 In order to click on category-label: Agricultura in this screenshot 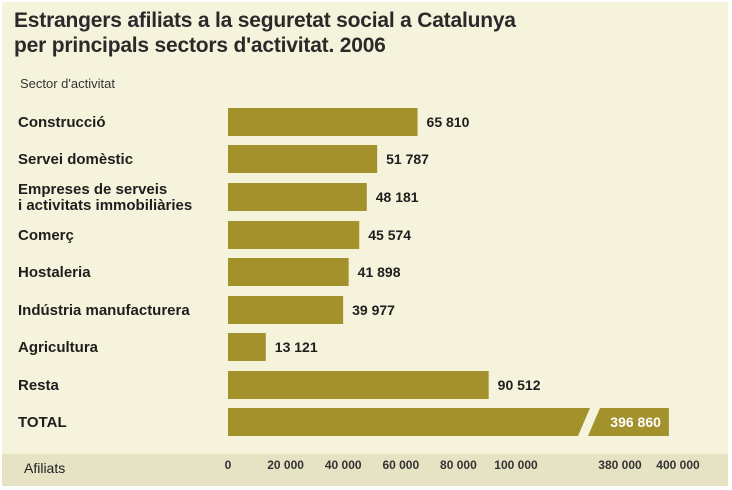, I will do `click(58, 347)`.